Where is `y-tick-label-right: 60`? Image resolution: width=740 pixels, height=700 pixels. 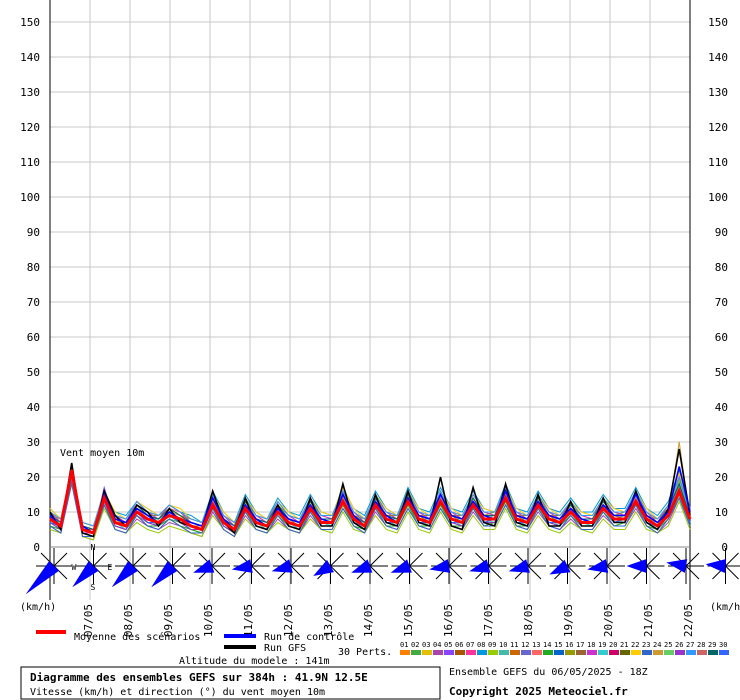
y-tick-label-right: 60 is located at coordinates (721, 337).